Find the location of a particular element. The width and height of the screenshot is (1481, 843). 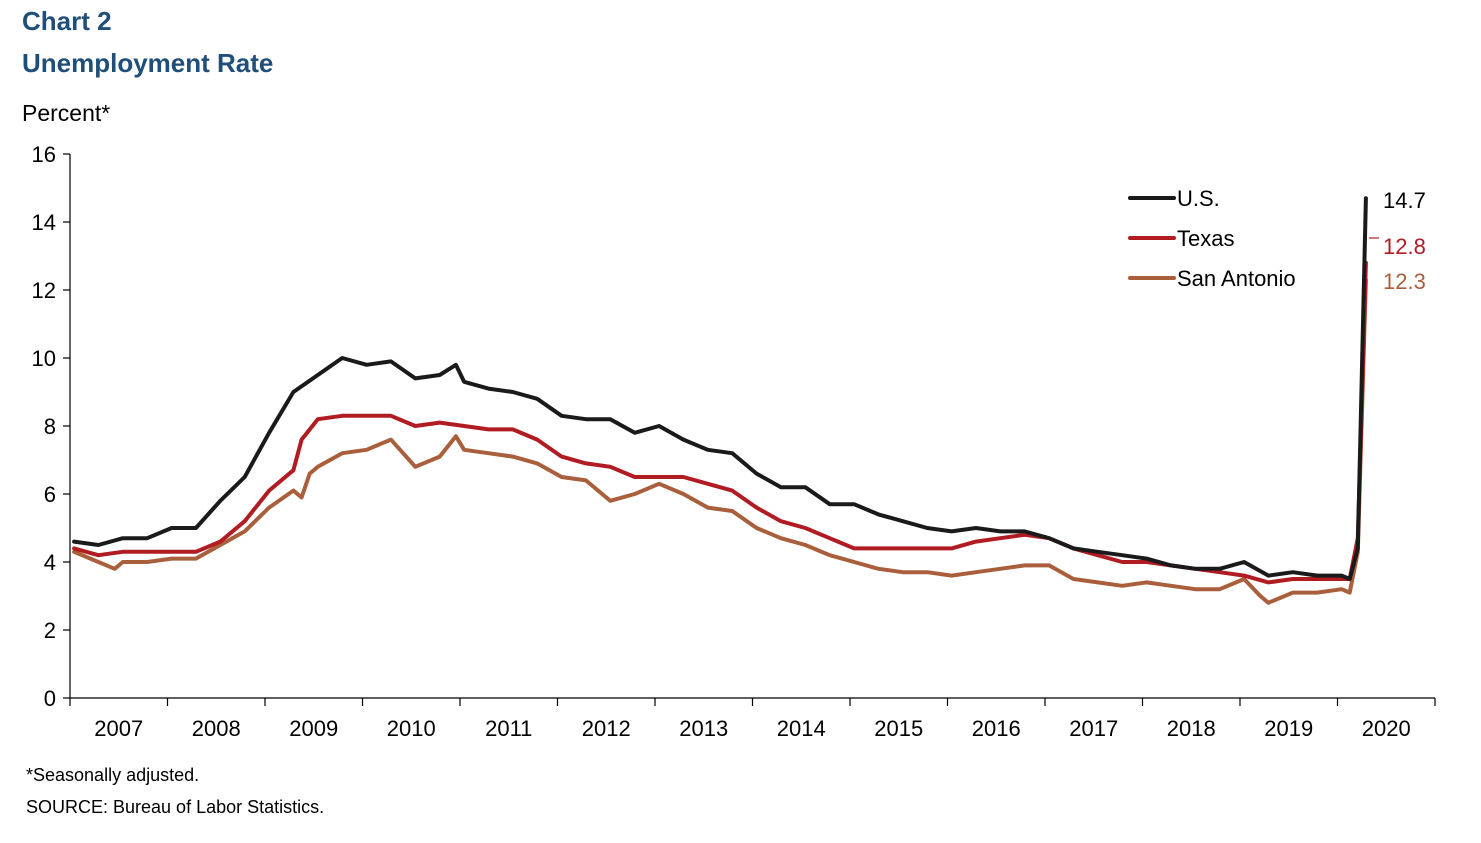

x-tick-label: 2015 is located at coordinates (898, 728).